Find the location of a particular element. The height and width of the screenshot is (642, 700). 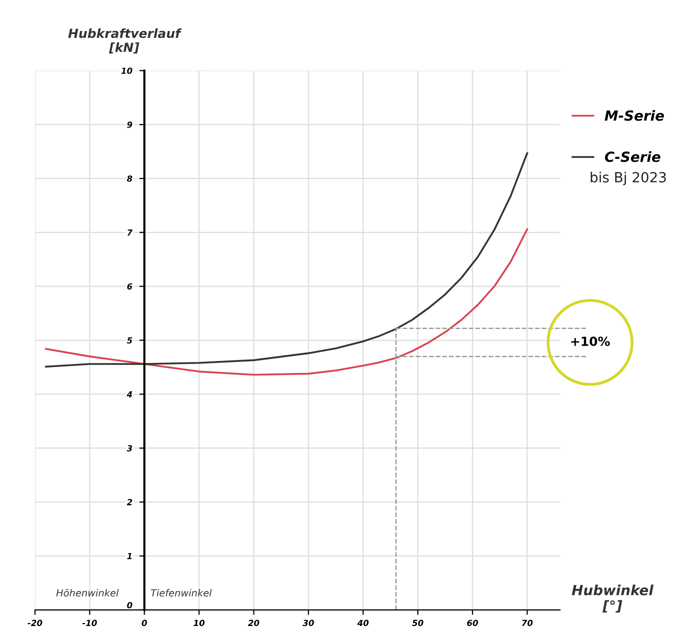

y-tick-label: 4 is located at coordinates (129, 394).